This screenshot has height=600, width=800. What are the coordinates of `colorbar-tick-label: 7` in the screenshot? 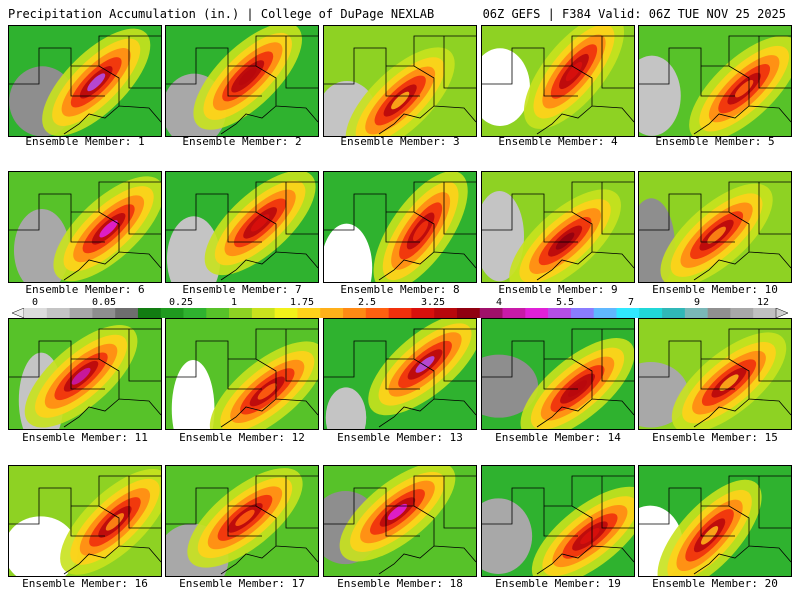 It's located at (631, 302).